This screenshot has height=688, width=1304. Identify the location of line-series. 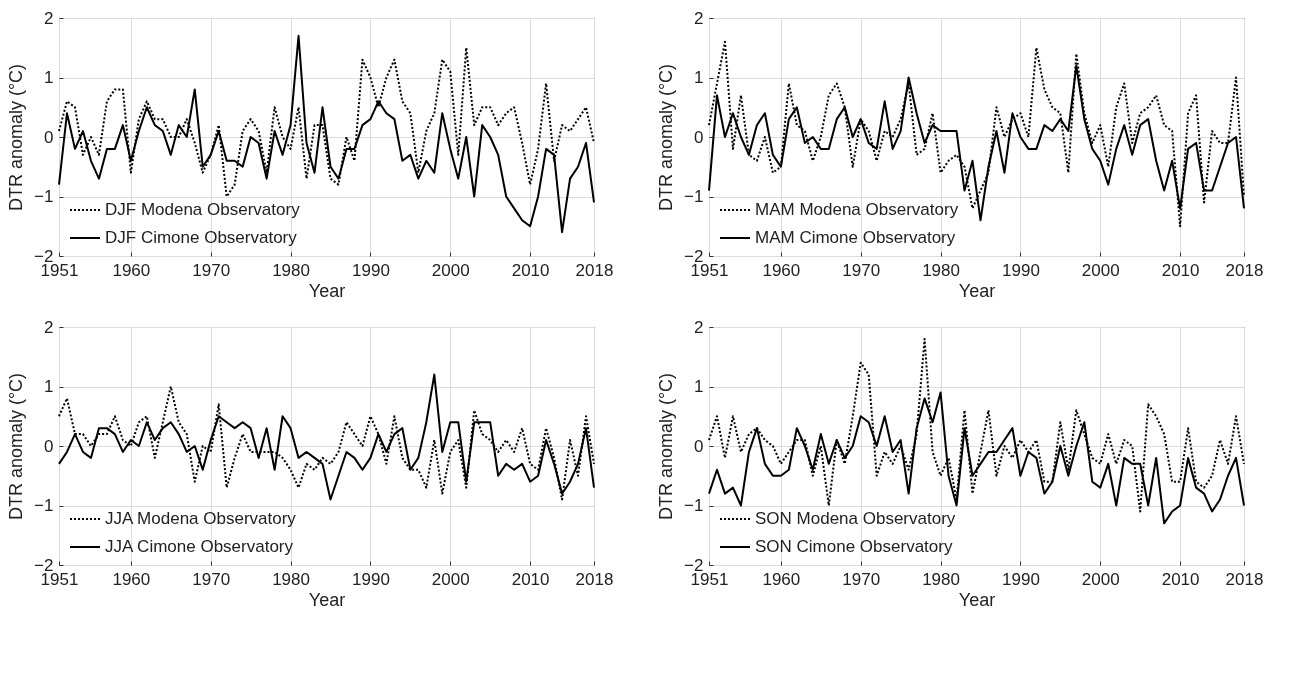
(976, 134).